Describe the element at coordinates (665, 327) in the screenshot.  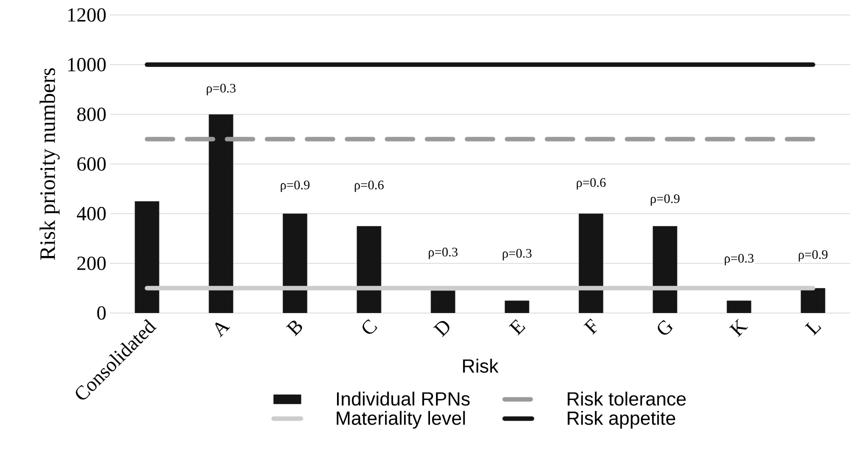
I see `x-tick-label: G` at that location.